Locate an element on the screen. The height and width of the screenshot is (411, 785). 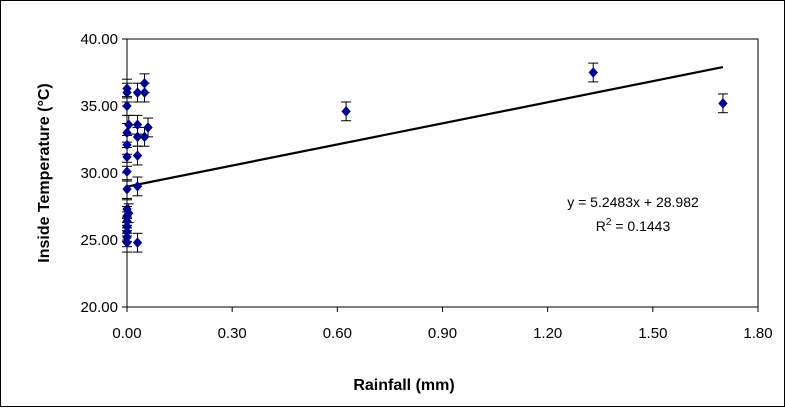
r-squared-value: = 0.1443 is located at coordinates (640, 226).